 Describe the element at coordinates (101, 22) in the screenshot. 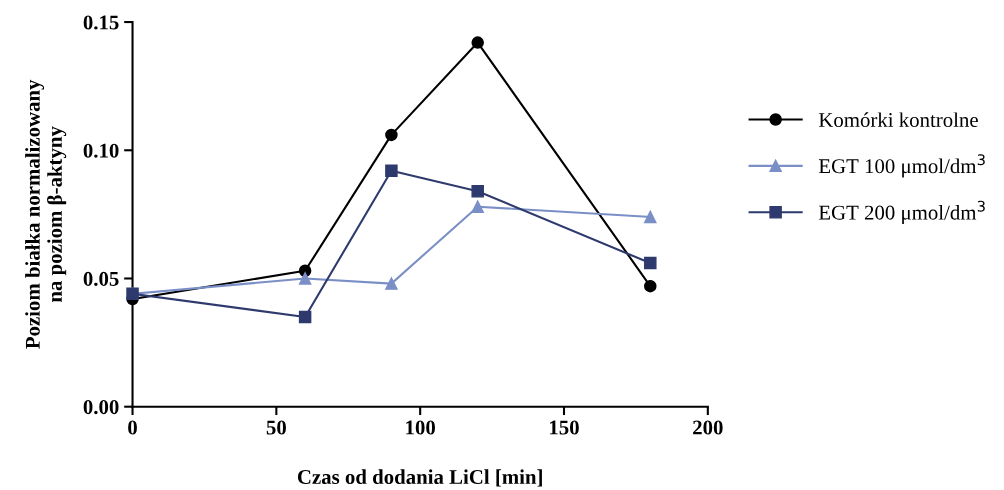

I see `y-tick-label: 0.15` at that location.